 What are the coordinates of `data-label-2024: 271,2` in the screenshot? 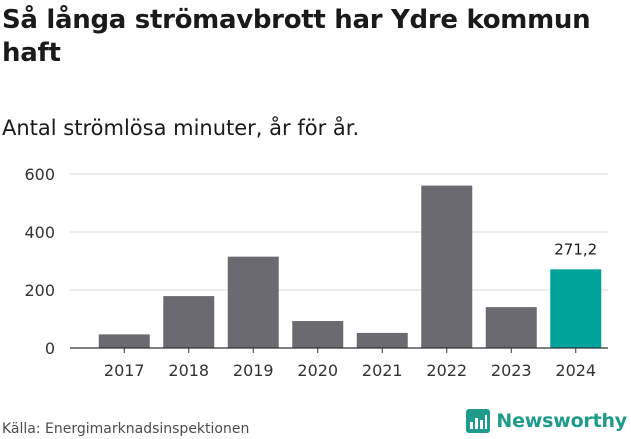 It's located at (575, 249).